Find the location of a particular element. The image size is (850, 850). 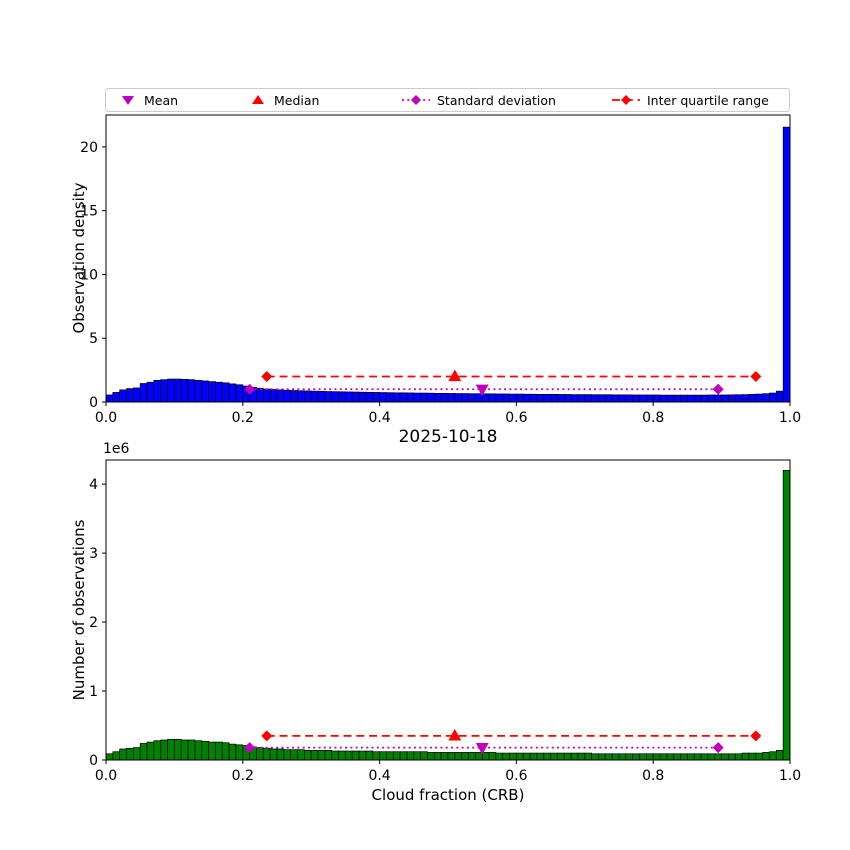

y-tick-label: 4 is located at coordinates (93, 485).